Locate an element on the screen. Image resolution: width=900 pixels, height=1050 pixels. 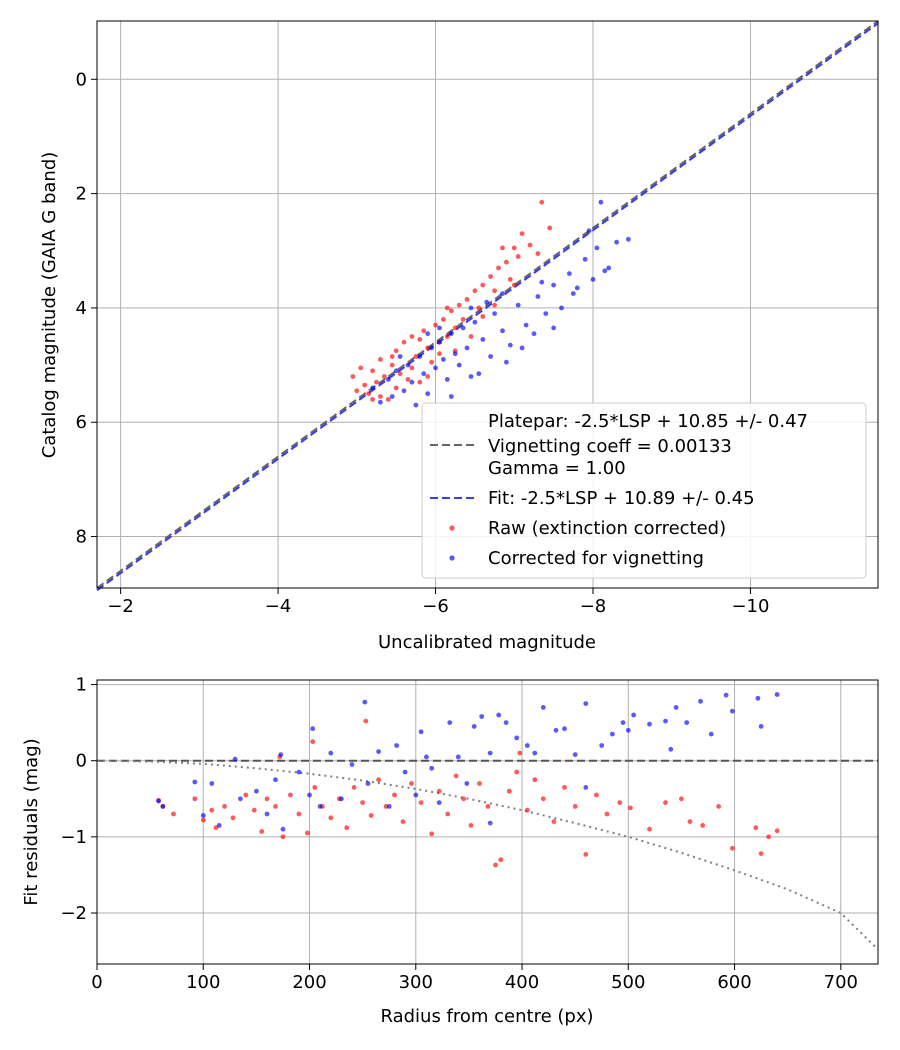
legend-box is located at coordinates (644, 490).